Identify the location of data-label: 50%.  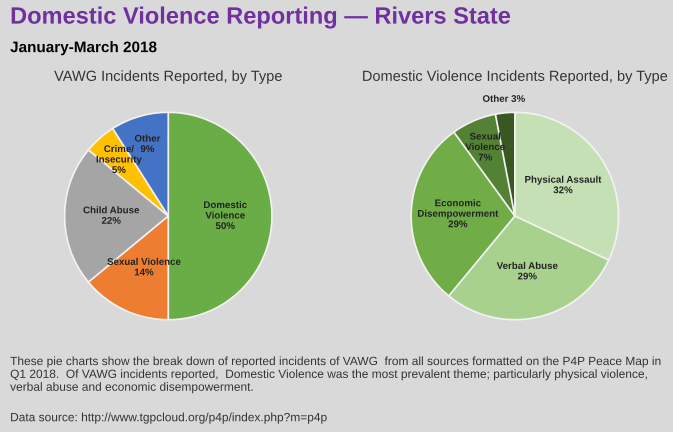
(225, 226).